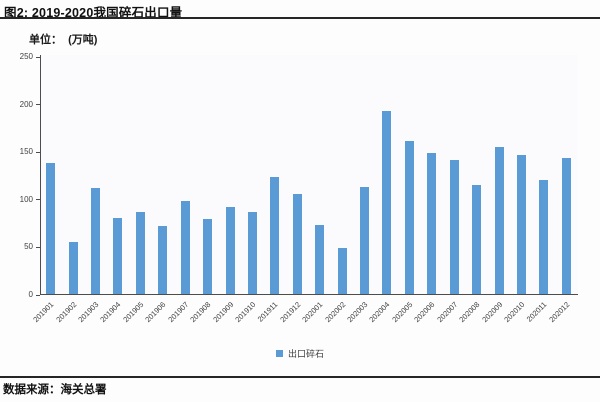  I want to click on figure-title: 图2: 2019-2020我国碎石出口量, so click(93, 13).